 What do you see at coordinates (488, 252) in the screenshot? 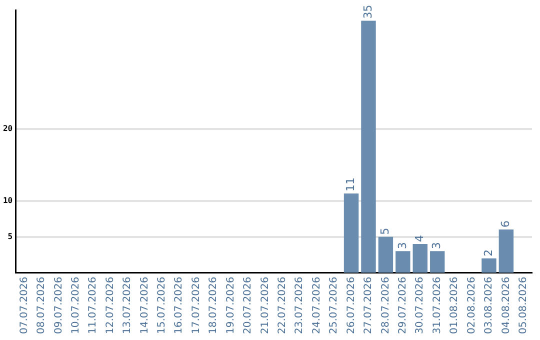
I see `data-label: 2` at bounding box center [488, 252].